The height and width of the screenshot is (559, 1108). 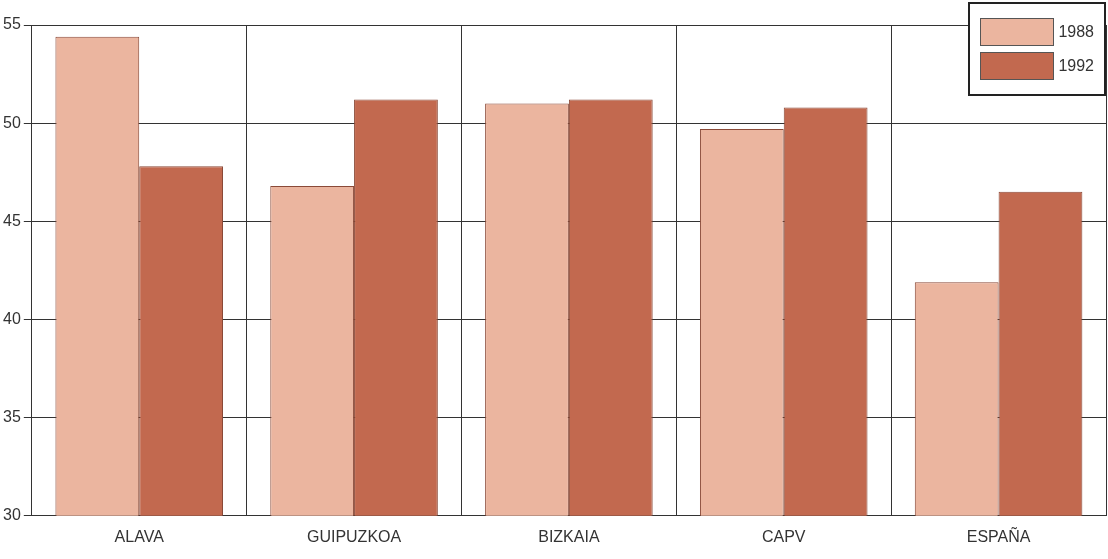 What do you see at coordinates (12, 220) in the screenshot?
I see `y-tick-label: 45` at bounding box center [12, 220].